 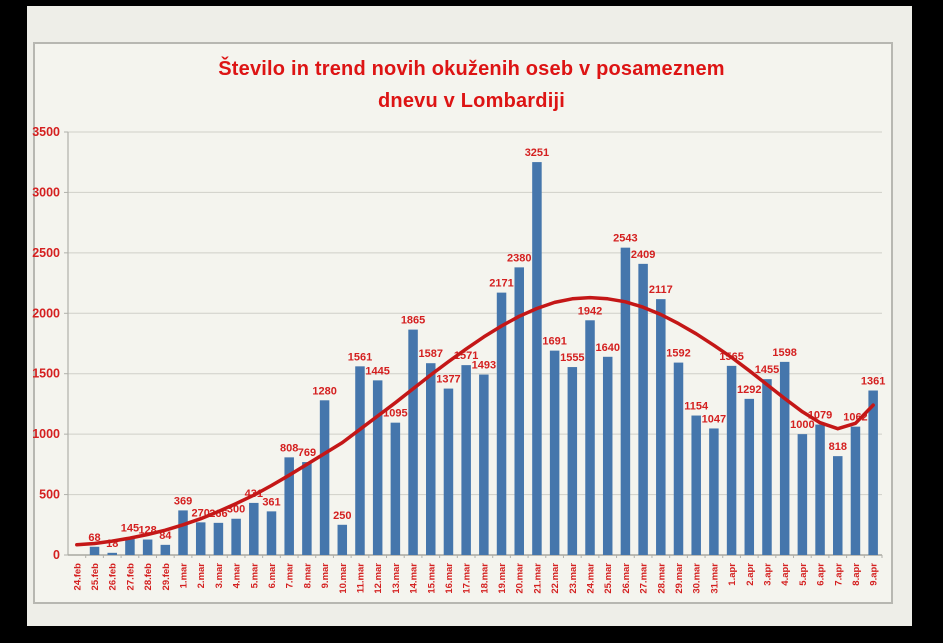 I want to click on bar-value-label: 145, so click(x=130, y=528).